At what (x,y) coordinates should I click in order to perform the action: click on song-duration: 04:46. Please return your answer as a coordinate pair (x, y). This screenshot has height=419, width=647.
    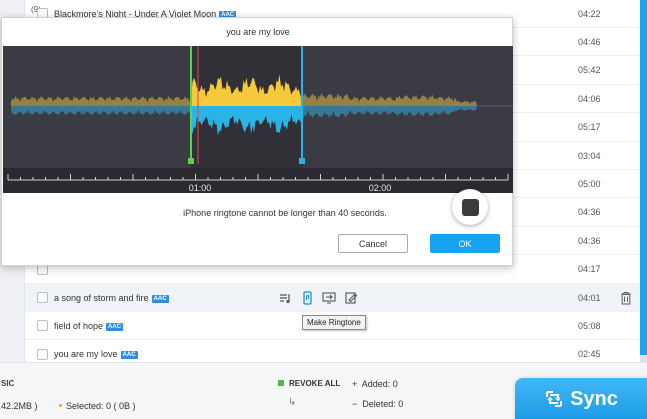
    Looking at the image, I should click on (589, 41).